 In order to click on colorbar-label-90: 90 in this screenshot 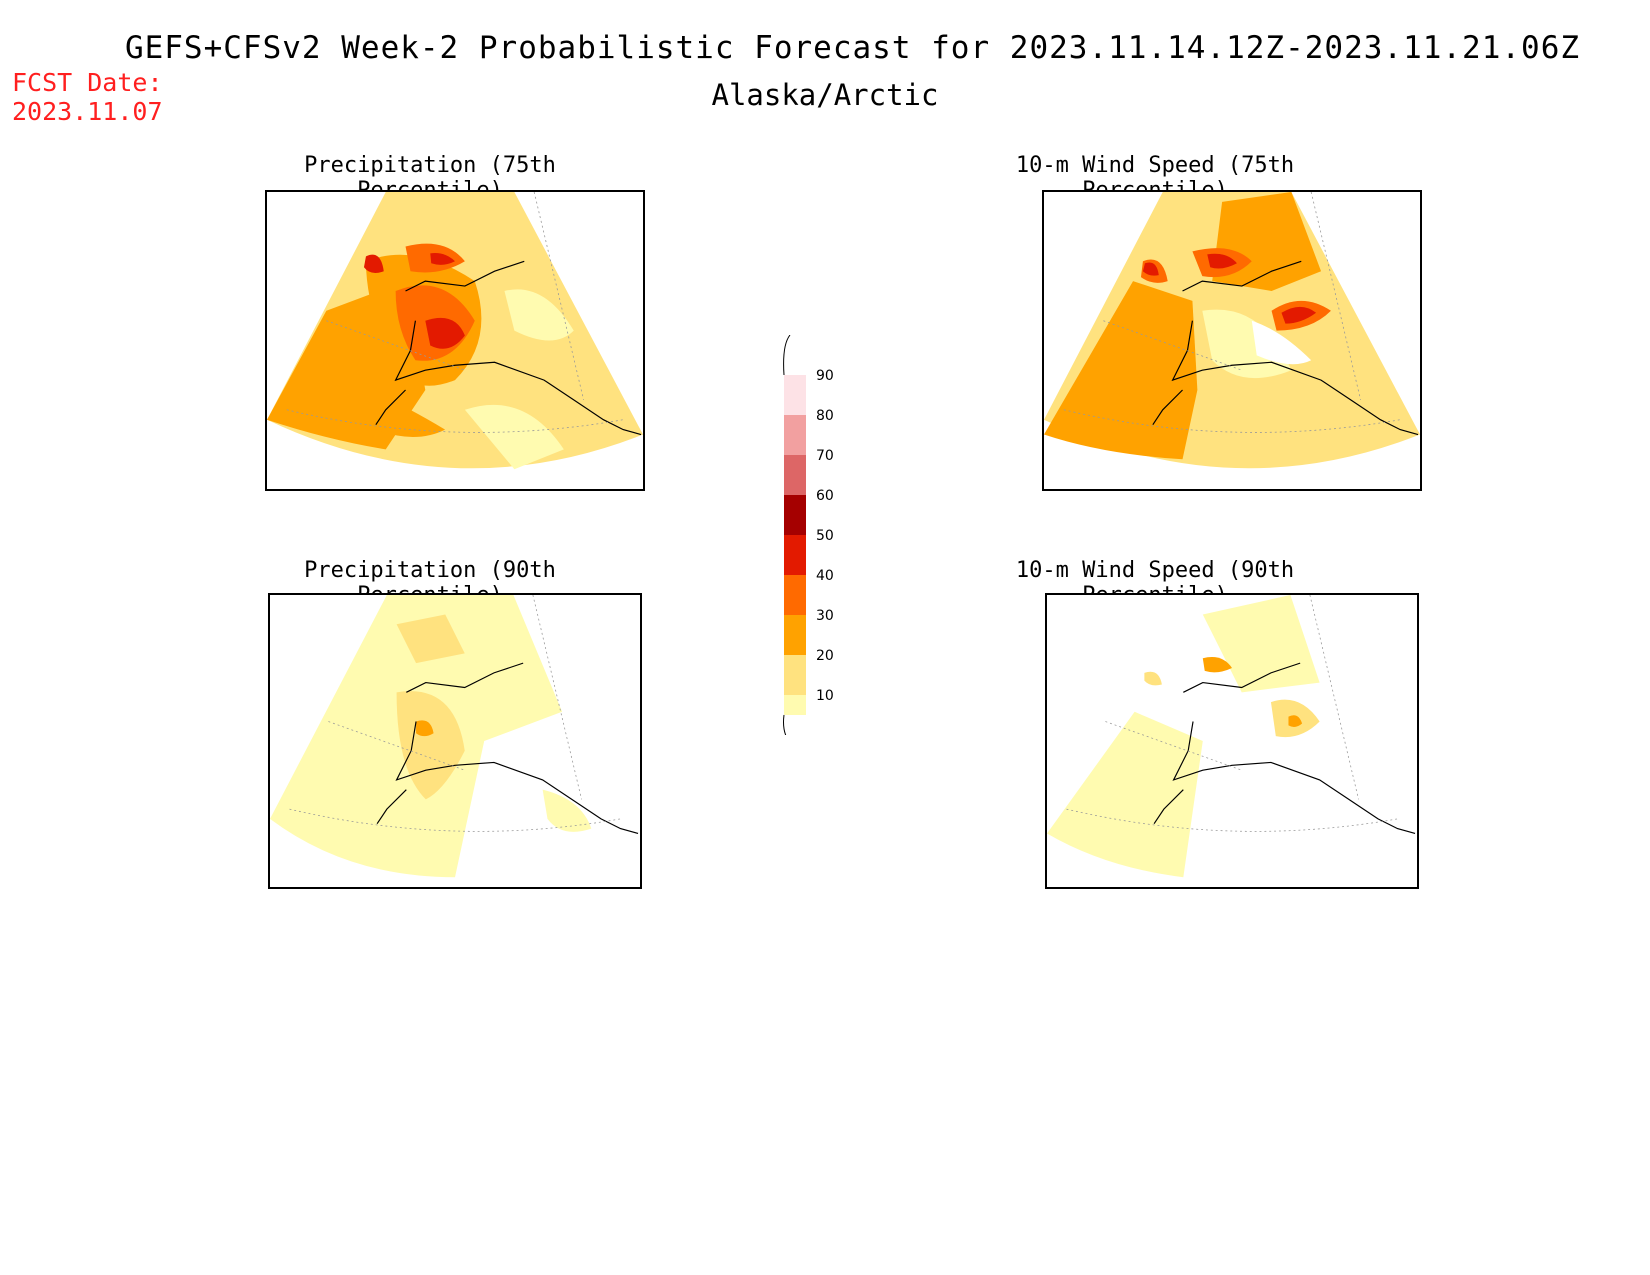, I will do `click(825, 376)`.